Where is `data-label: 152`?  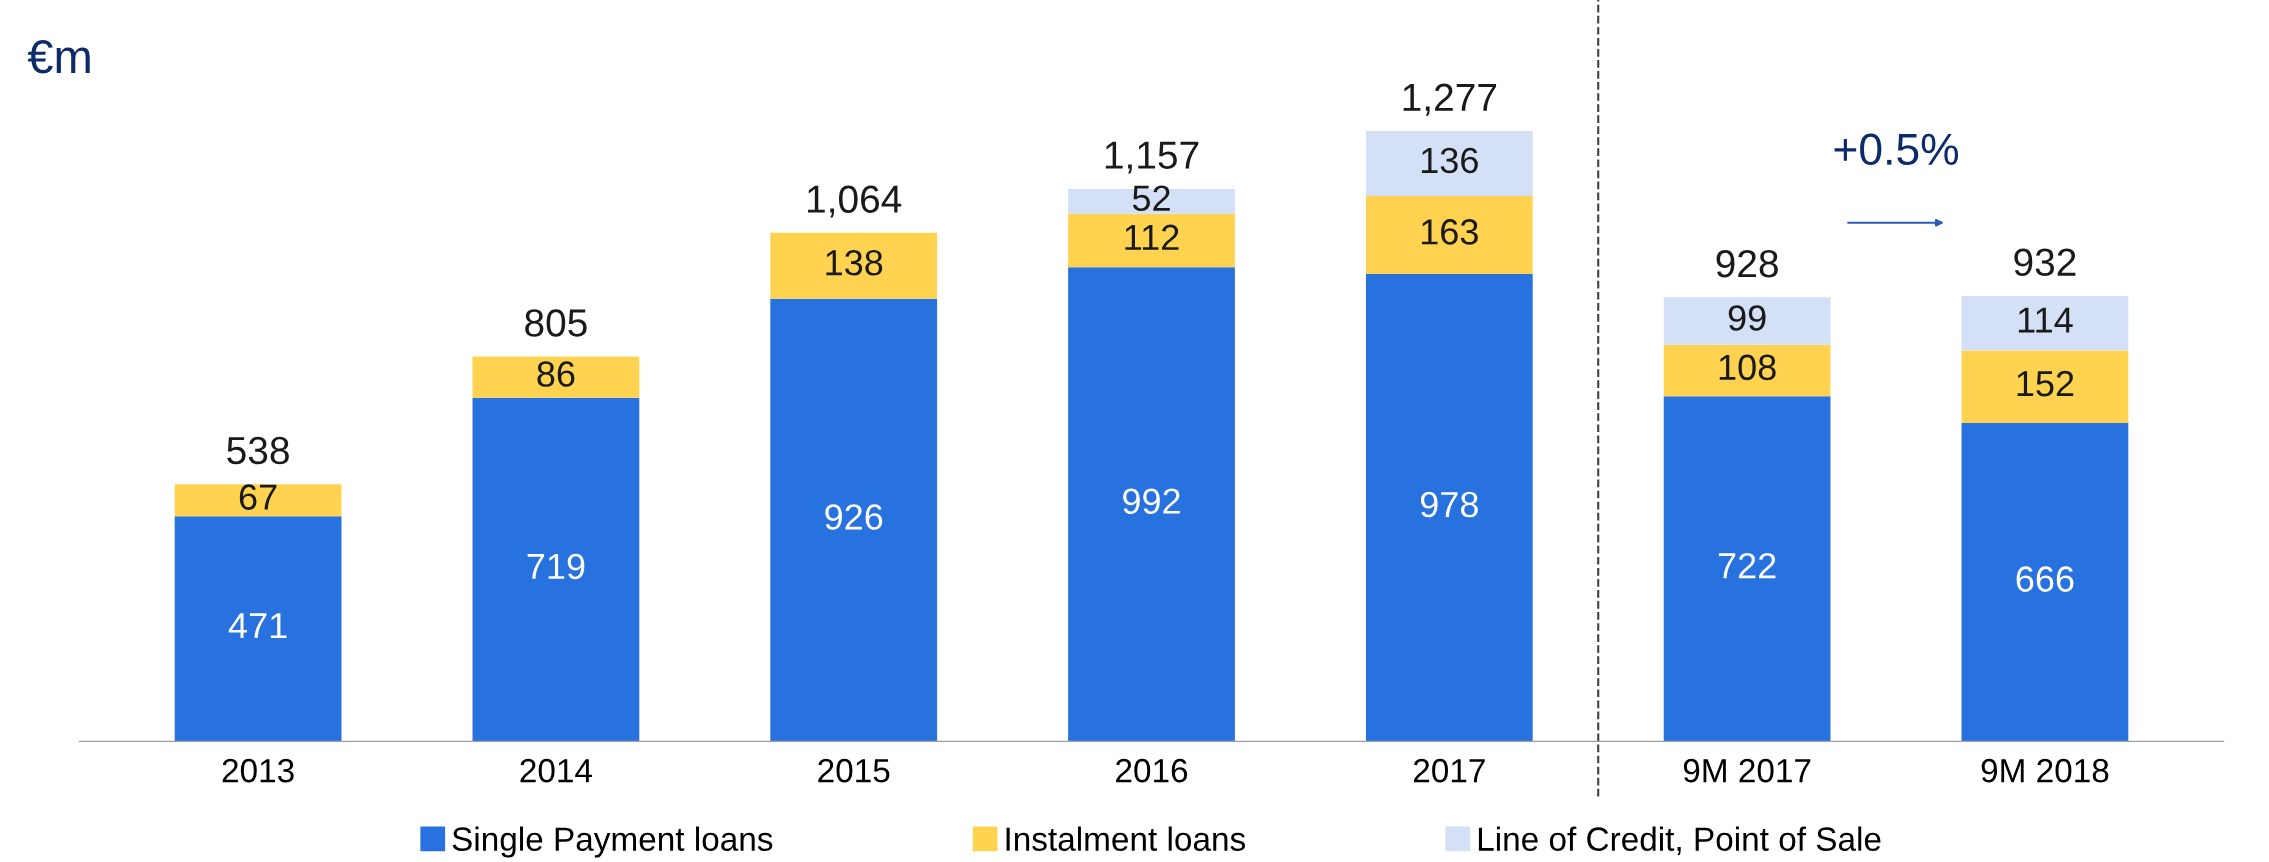 data-label: 152 is located at coordinates (2045, 383).